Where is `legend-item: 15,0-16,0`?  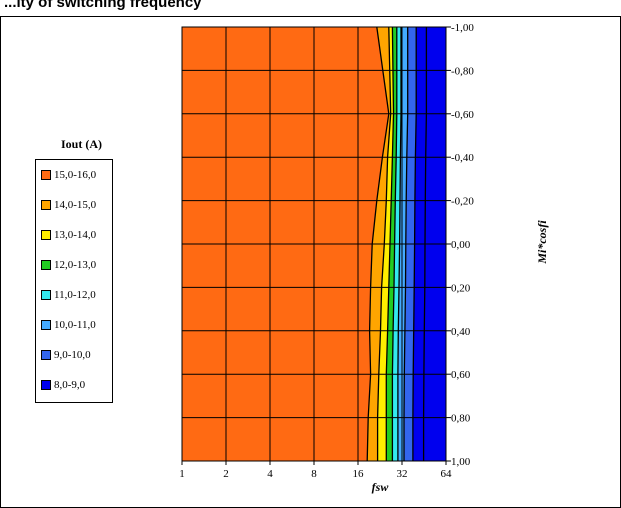 legend-item: 15,0-16,0 is located at coordinates (68, 175).